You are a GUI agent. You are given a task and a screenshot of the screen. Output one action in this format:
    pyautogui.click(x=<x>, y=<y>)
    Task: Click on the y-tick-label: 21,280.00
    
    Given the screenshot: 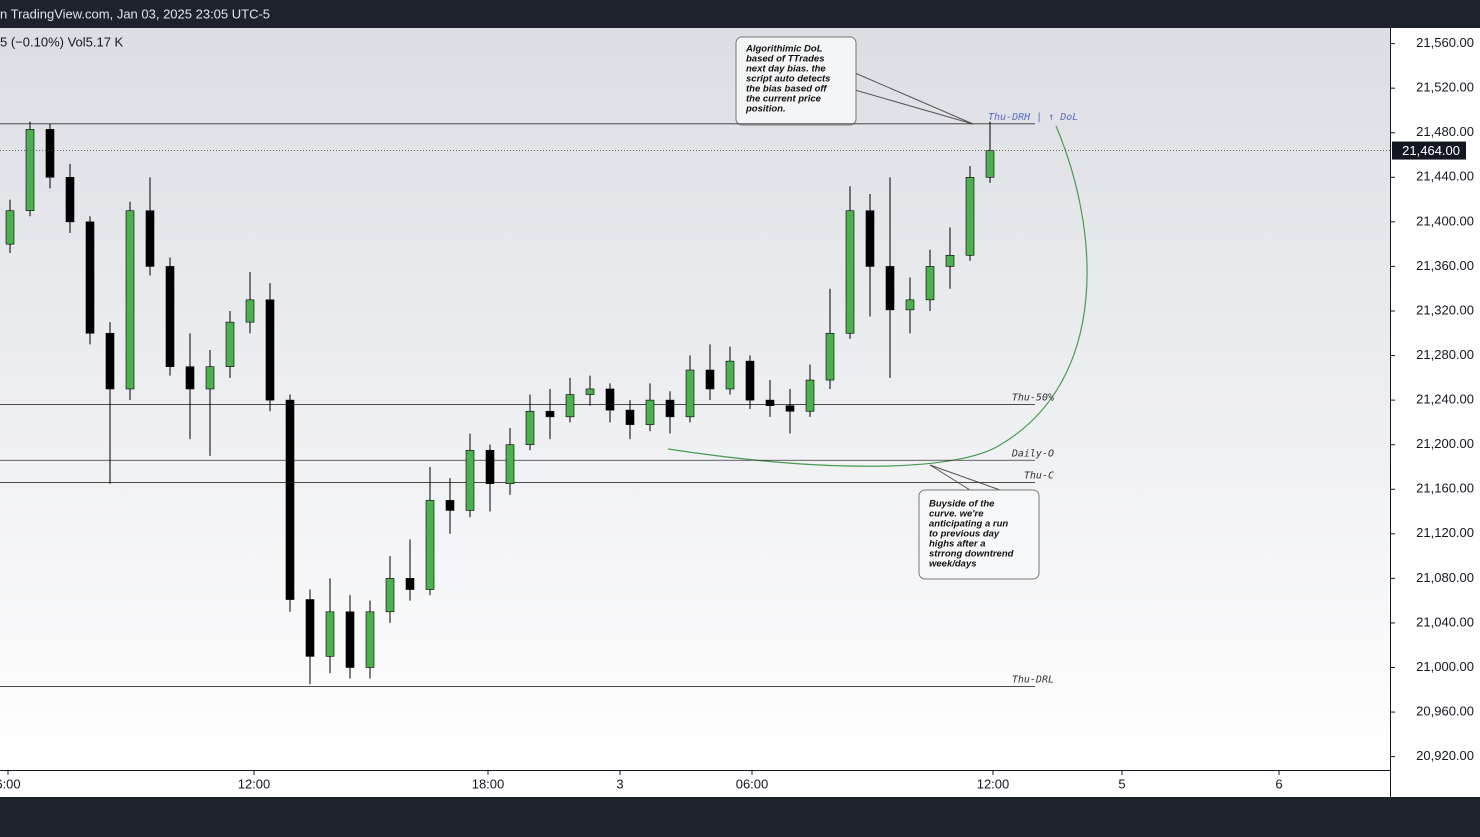 What is the action you would take?
    pyautogui.click(x=1445, y=354)
    